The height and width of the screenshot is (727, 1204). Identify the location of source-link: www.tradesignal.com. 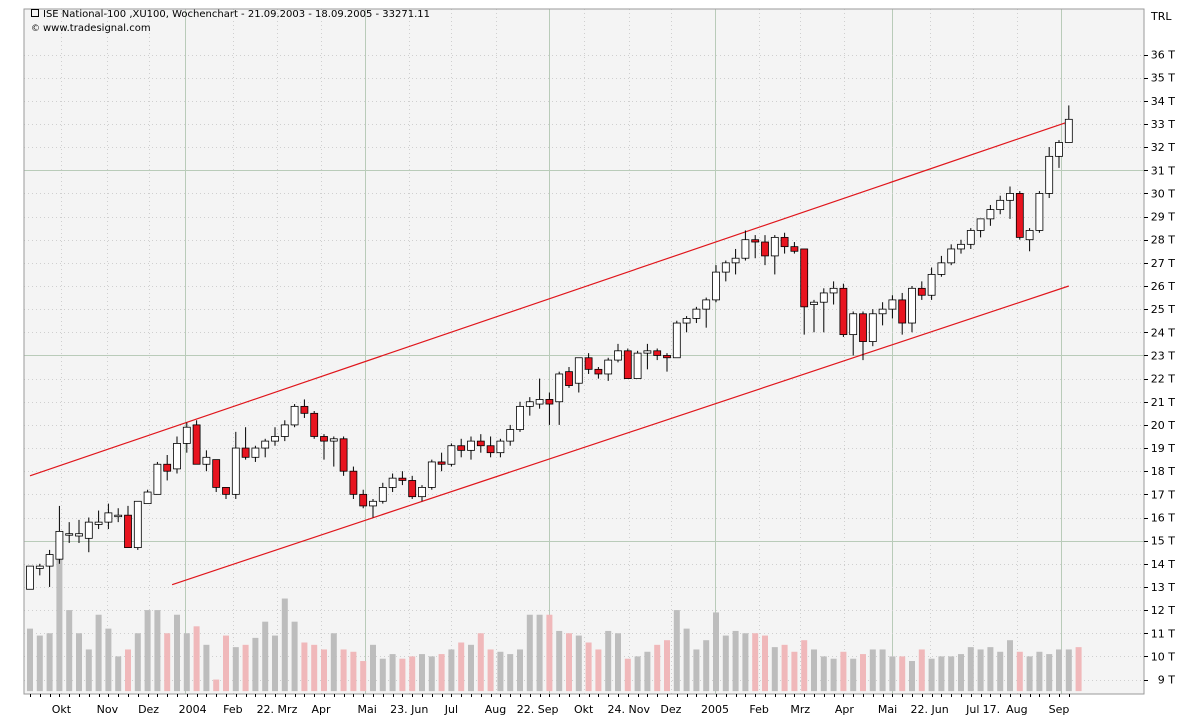
(97, 28).